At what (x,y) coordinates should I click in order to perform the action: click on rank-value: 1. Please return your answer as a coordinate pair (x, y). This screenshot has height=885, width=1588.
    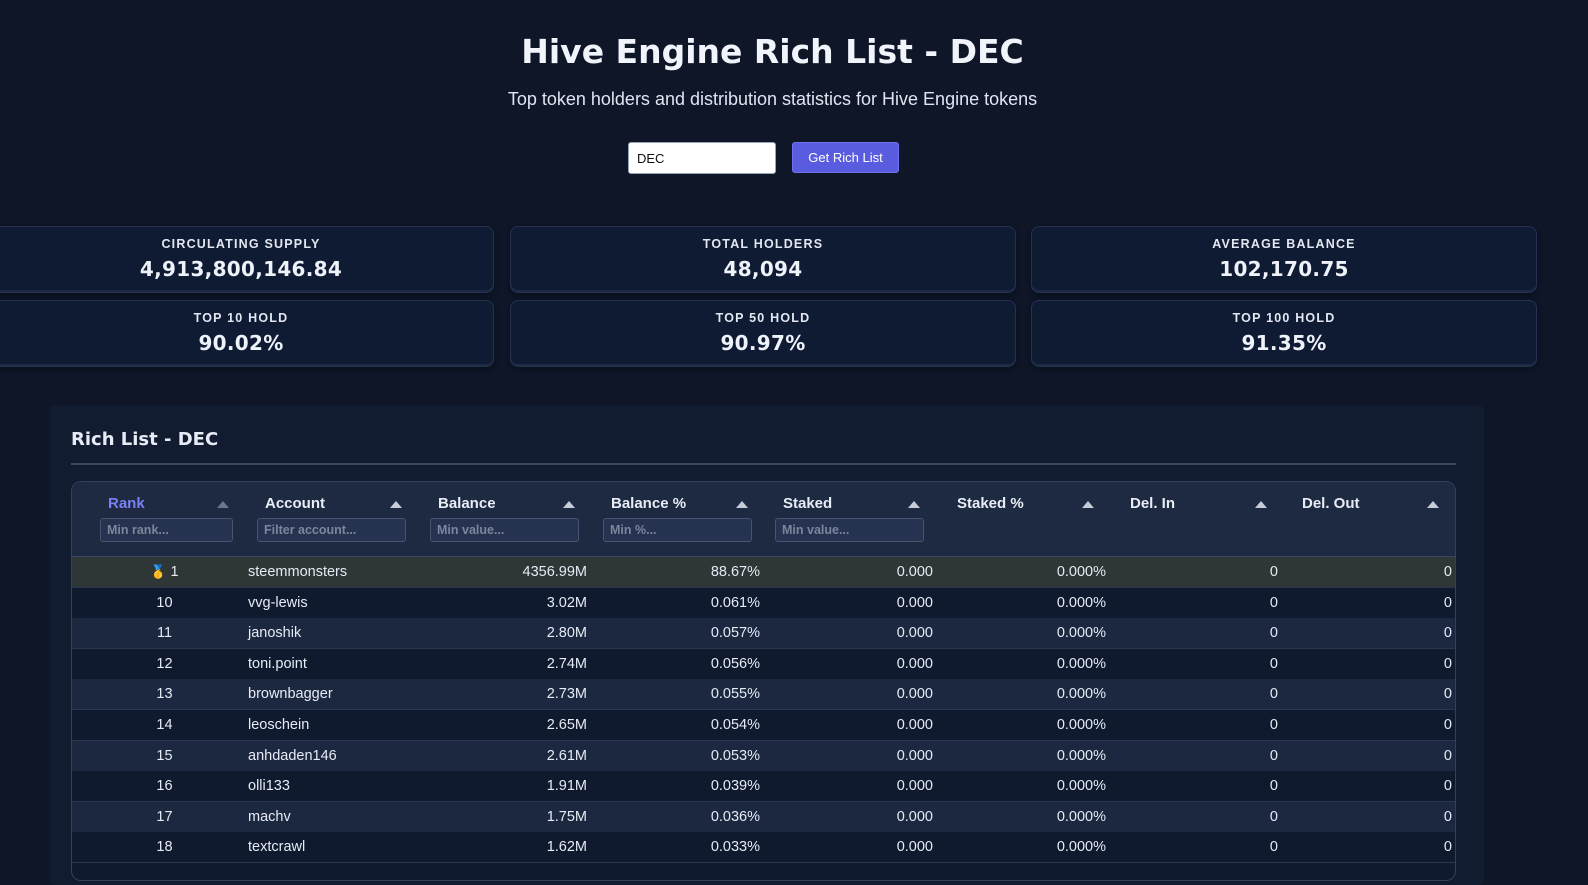
    Looking at the image, I should click on (174, 572).